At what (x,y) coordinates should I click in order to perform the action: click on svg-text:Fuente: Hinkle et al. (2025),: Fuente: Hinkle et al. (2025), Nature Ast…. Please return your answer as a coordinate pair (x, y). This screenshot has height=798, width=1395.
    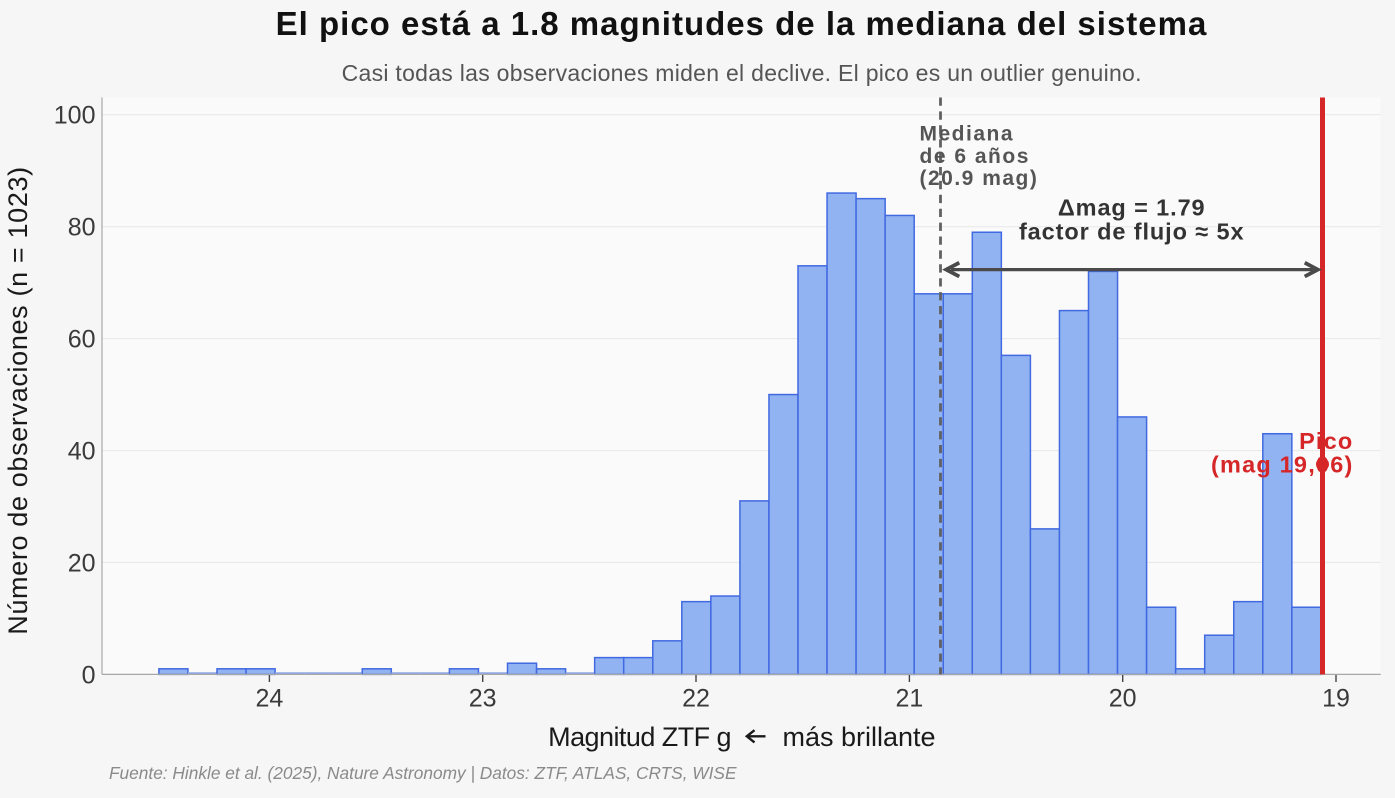
    Looking at the image, I should click on (423, 773).